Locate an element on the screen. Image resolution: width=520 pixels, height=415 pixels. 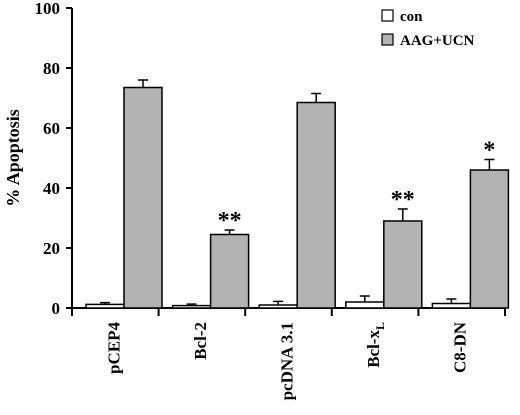
legend-label: AAG+UCN is located at coordinates (437, 41).